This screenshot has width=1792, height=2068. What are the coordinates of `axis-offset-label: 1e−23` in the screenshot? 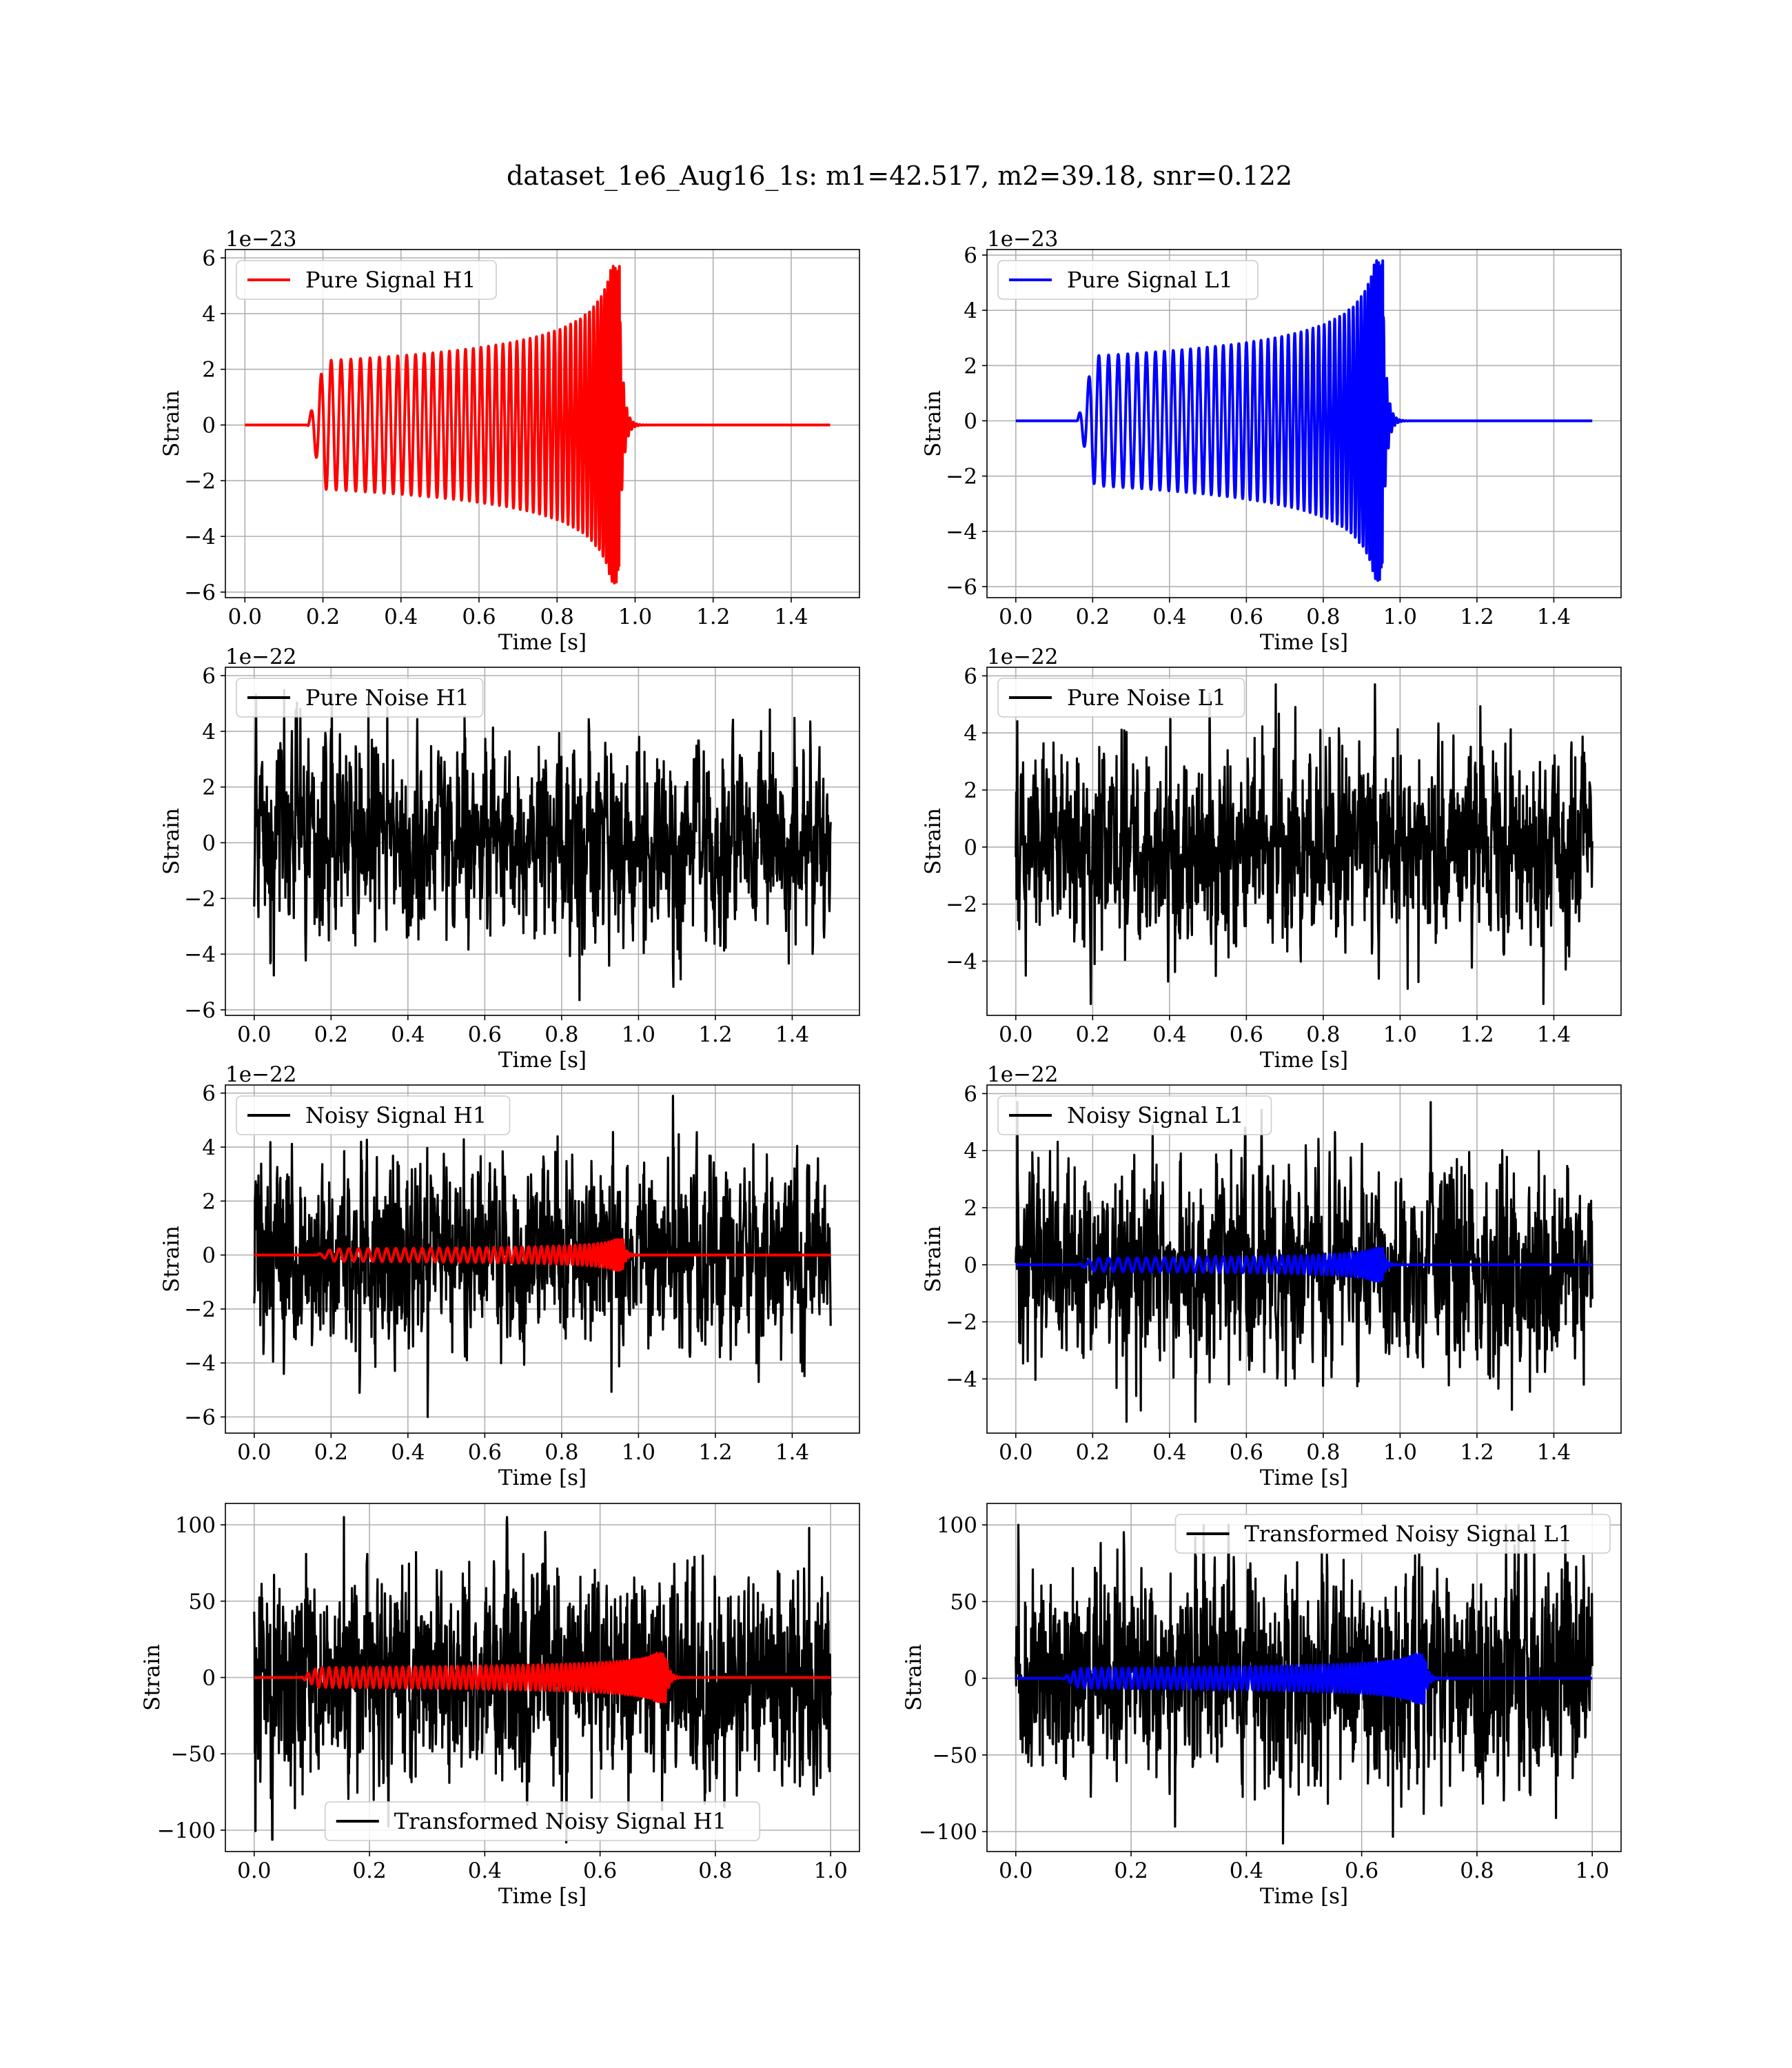 It's located at (1023, 239).